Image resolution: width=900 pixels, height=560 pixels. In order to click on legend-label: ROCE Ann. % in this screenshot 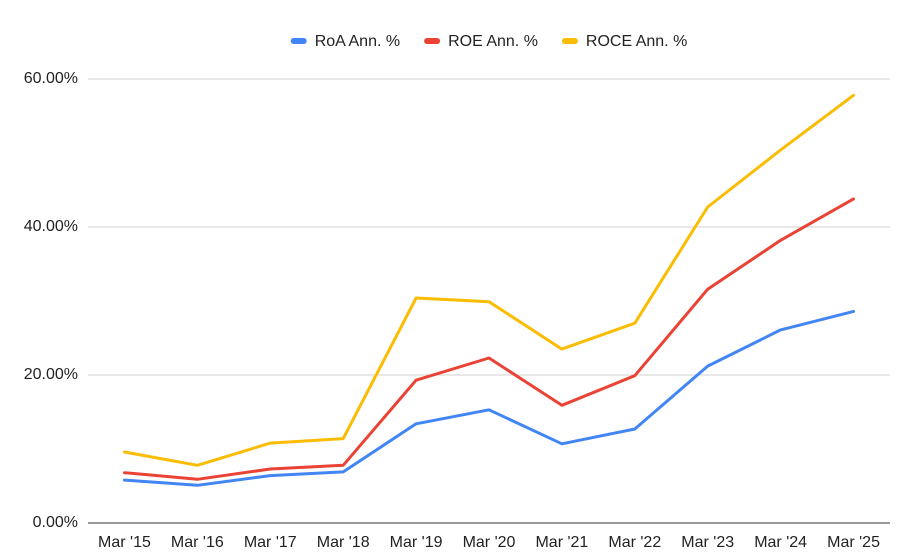, I will do `click(636, 41)`.